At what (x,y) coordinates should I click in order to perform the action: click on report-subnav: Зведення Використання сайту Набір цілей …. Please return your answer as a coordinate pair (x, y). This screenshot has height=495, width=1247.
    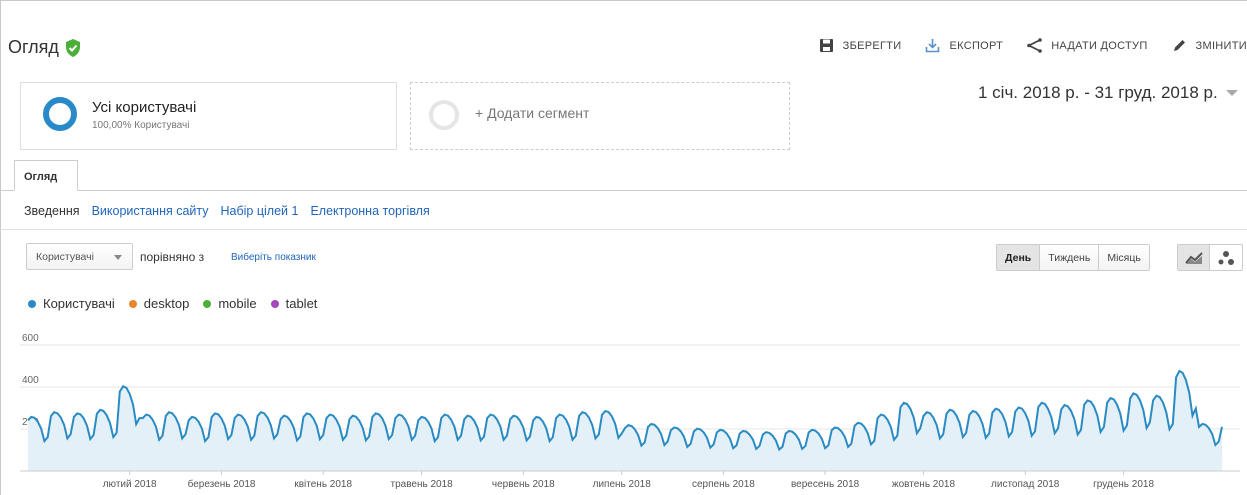
    Looking at the image, I should click on (227, 211).